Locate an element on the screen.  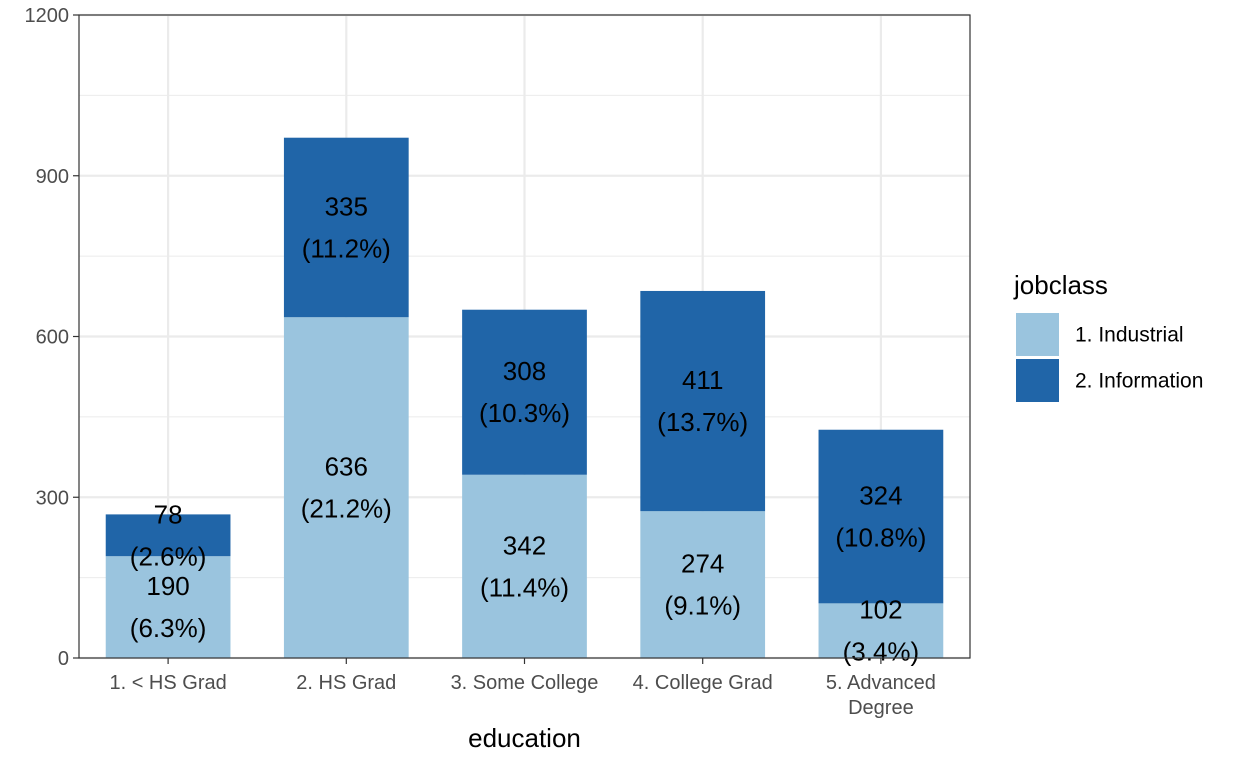
bar-value-label: 102 is located at coordinates (880, 610).